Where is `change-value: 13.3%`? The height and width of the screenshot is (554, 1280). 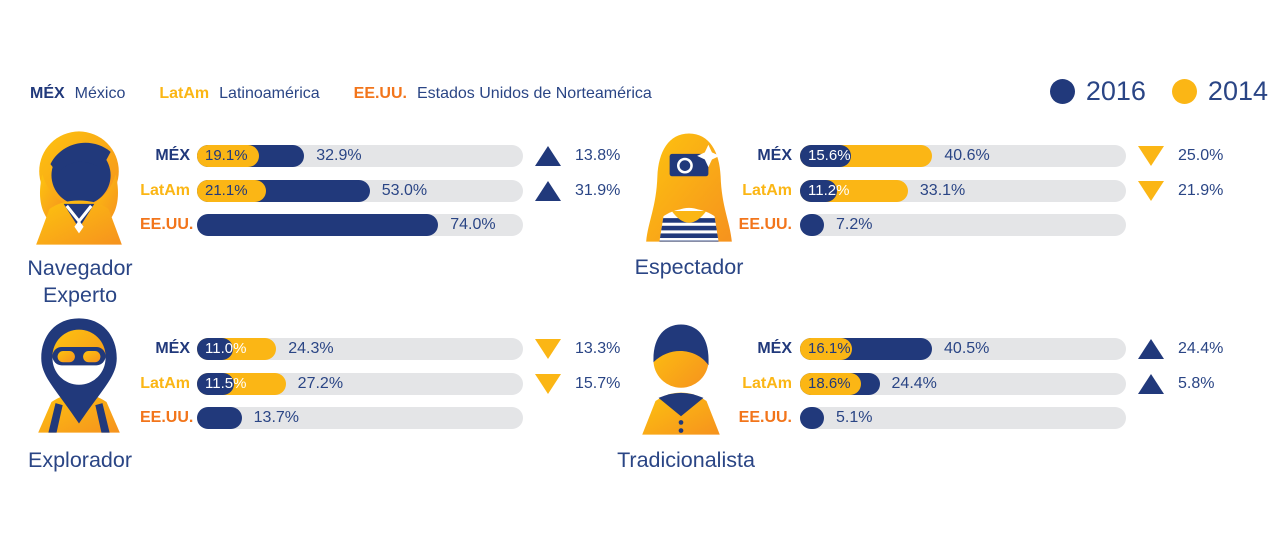 change-value: 13.3% is located at coordinates (598, 348).